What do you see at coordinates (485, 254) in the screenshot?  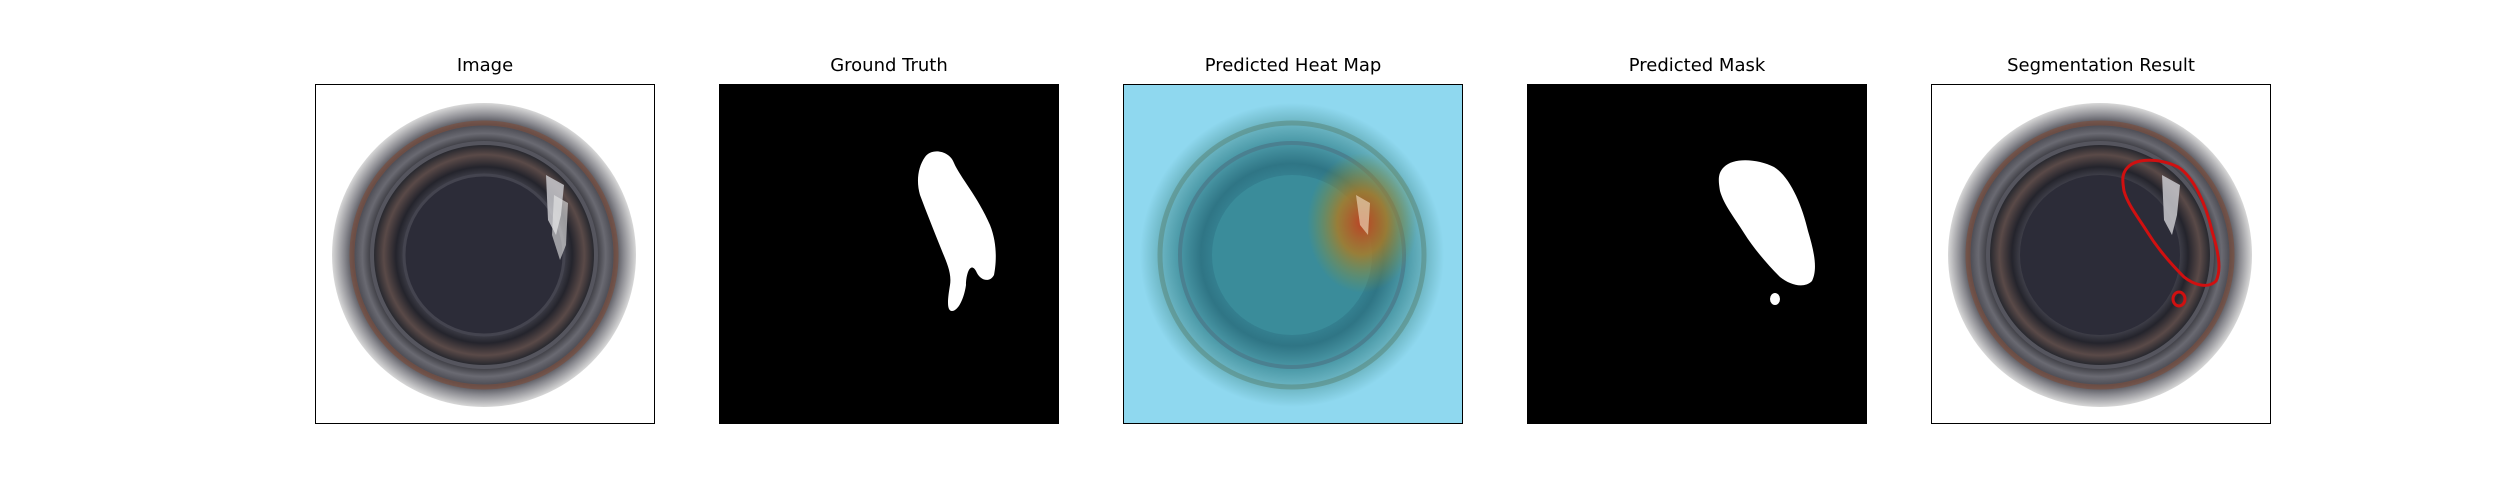 I see `bottle-image` at bounding box center [485, 254].